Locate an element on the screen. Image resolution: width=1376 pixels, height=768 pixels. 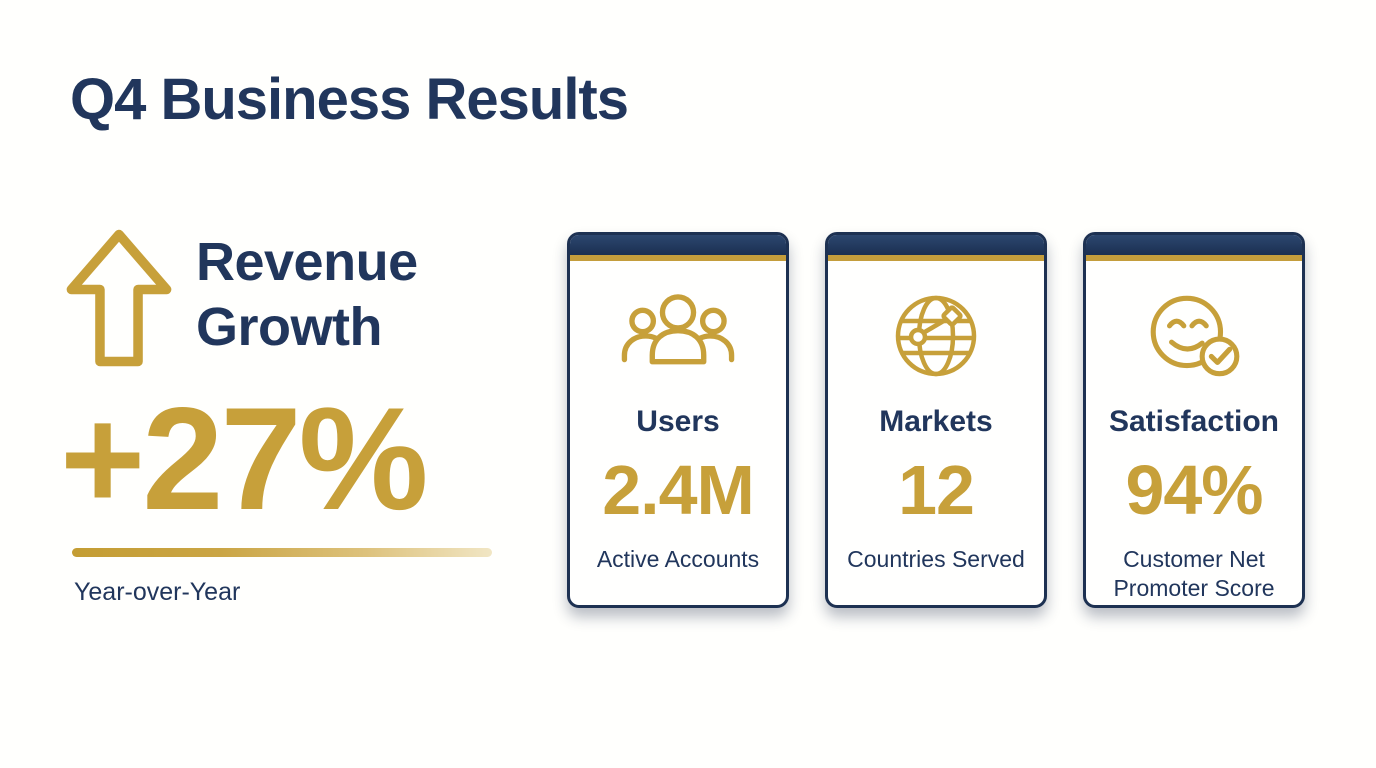
card-label: Users is located at coordinates (678, 421).